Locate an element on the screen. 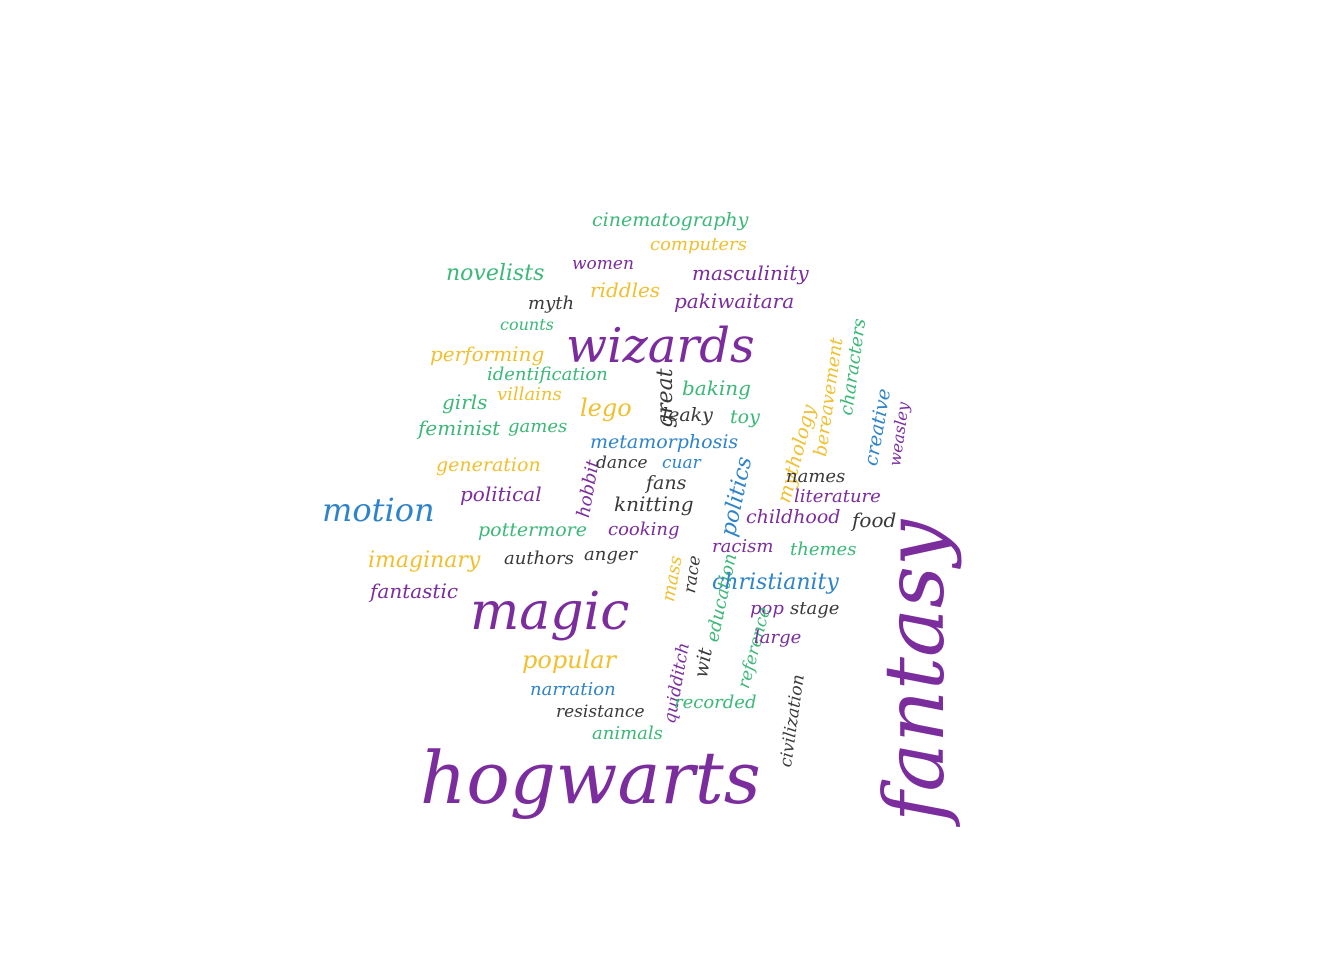  word-recorded: recorded is located at coordinates (715, 702).